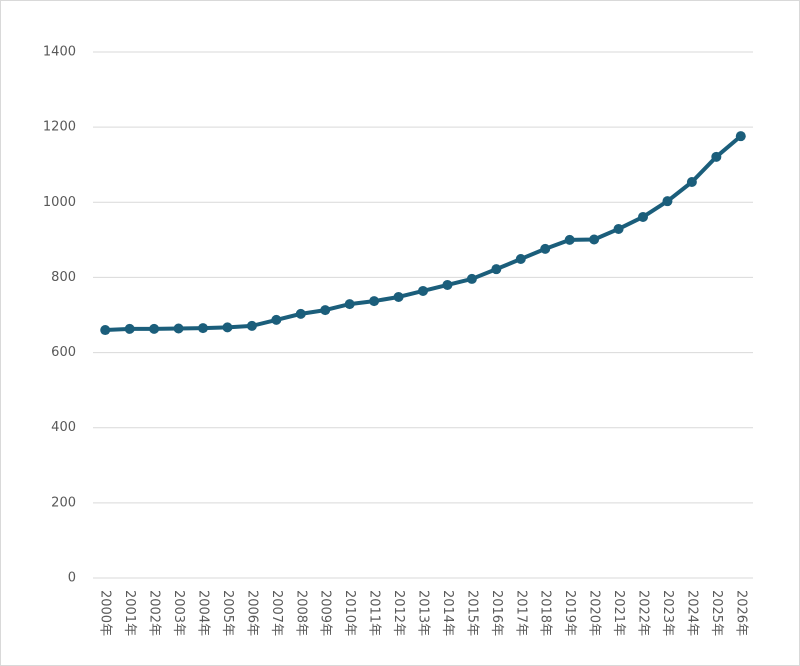 The image size is (800, 666). Describe the element at coordinates (398, 613) in the screenshot. I see `x-tick-label: 2012年` at that location.